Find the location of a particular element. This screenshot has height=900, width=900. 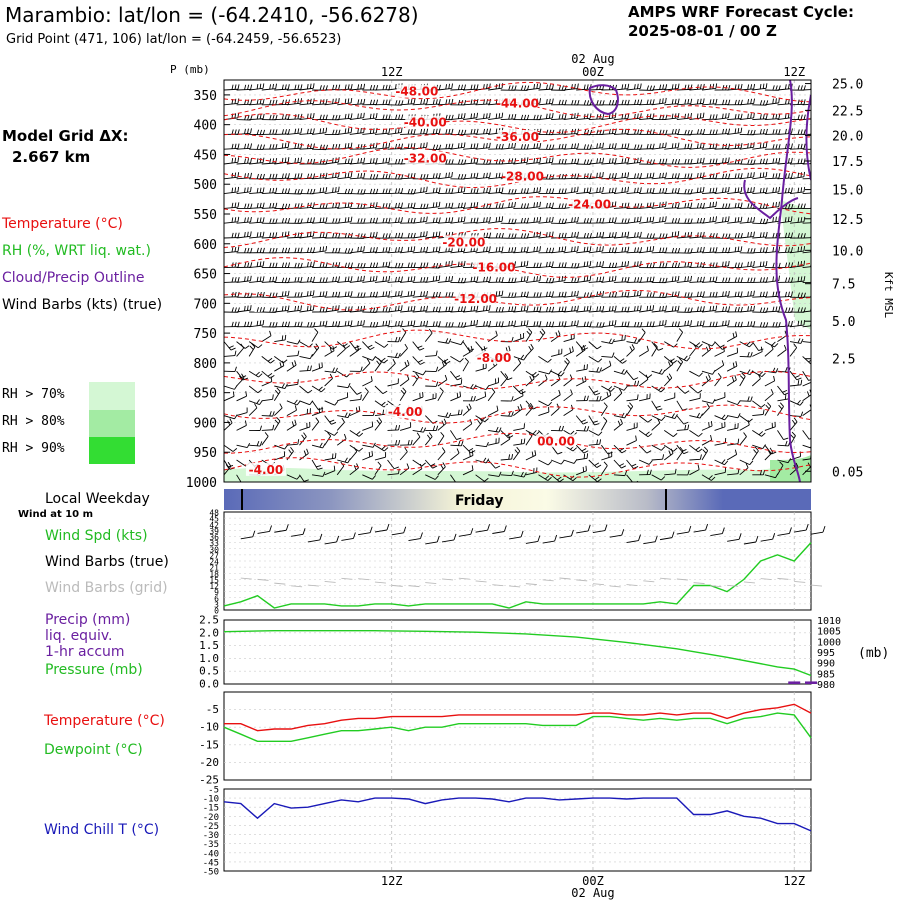

temperature-label: Temperature (°C) is located at coordinates (104, 721).